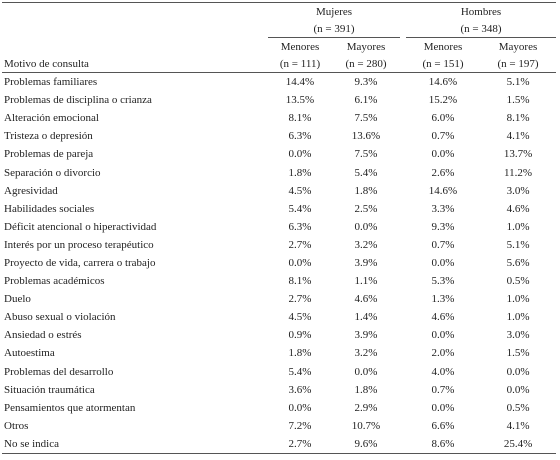 The image size is (560, 460). I want to click on cell-value: 0.9%, so click(300, 335).